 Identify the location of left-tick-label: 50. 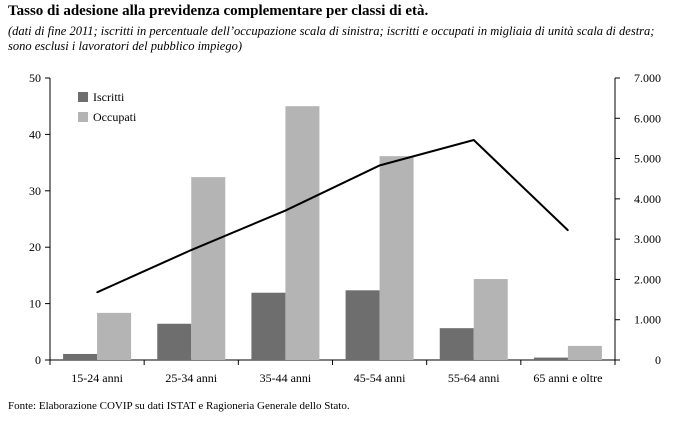
(35, 78).